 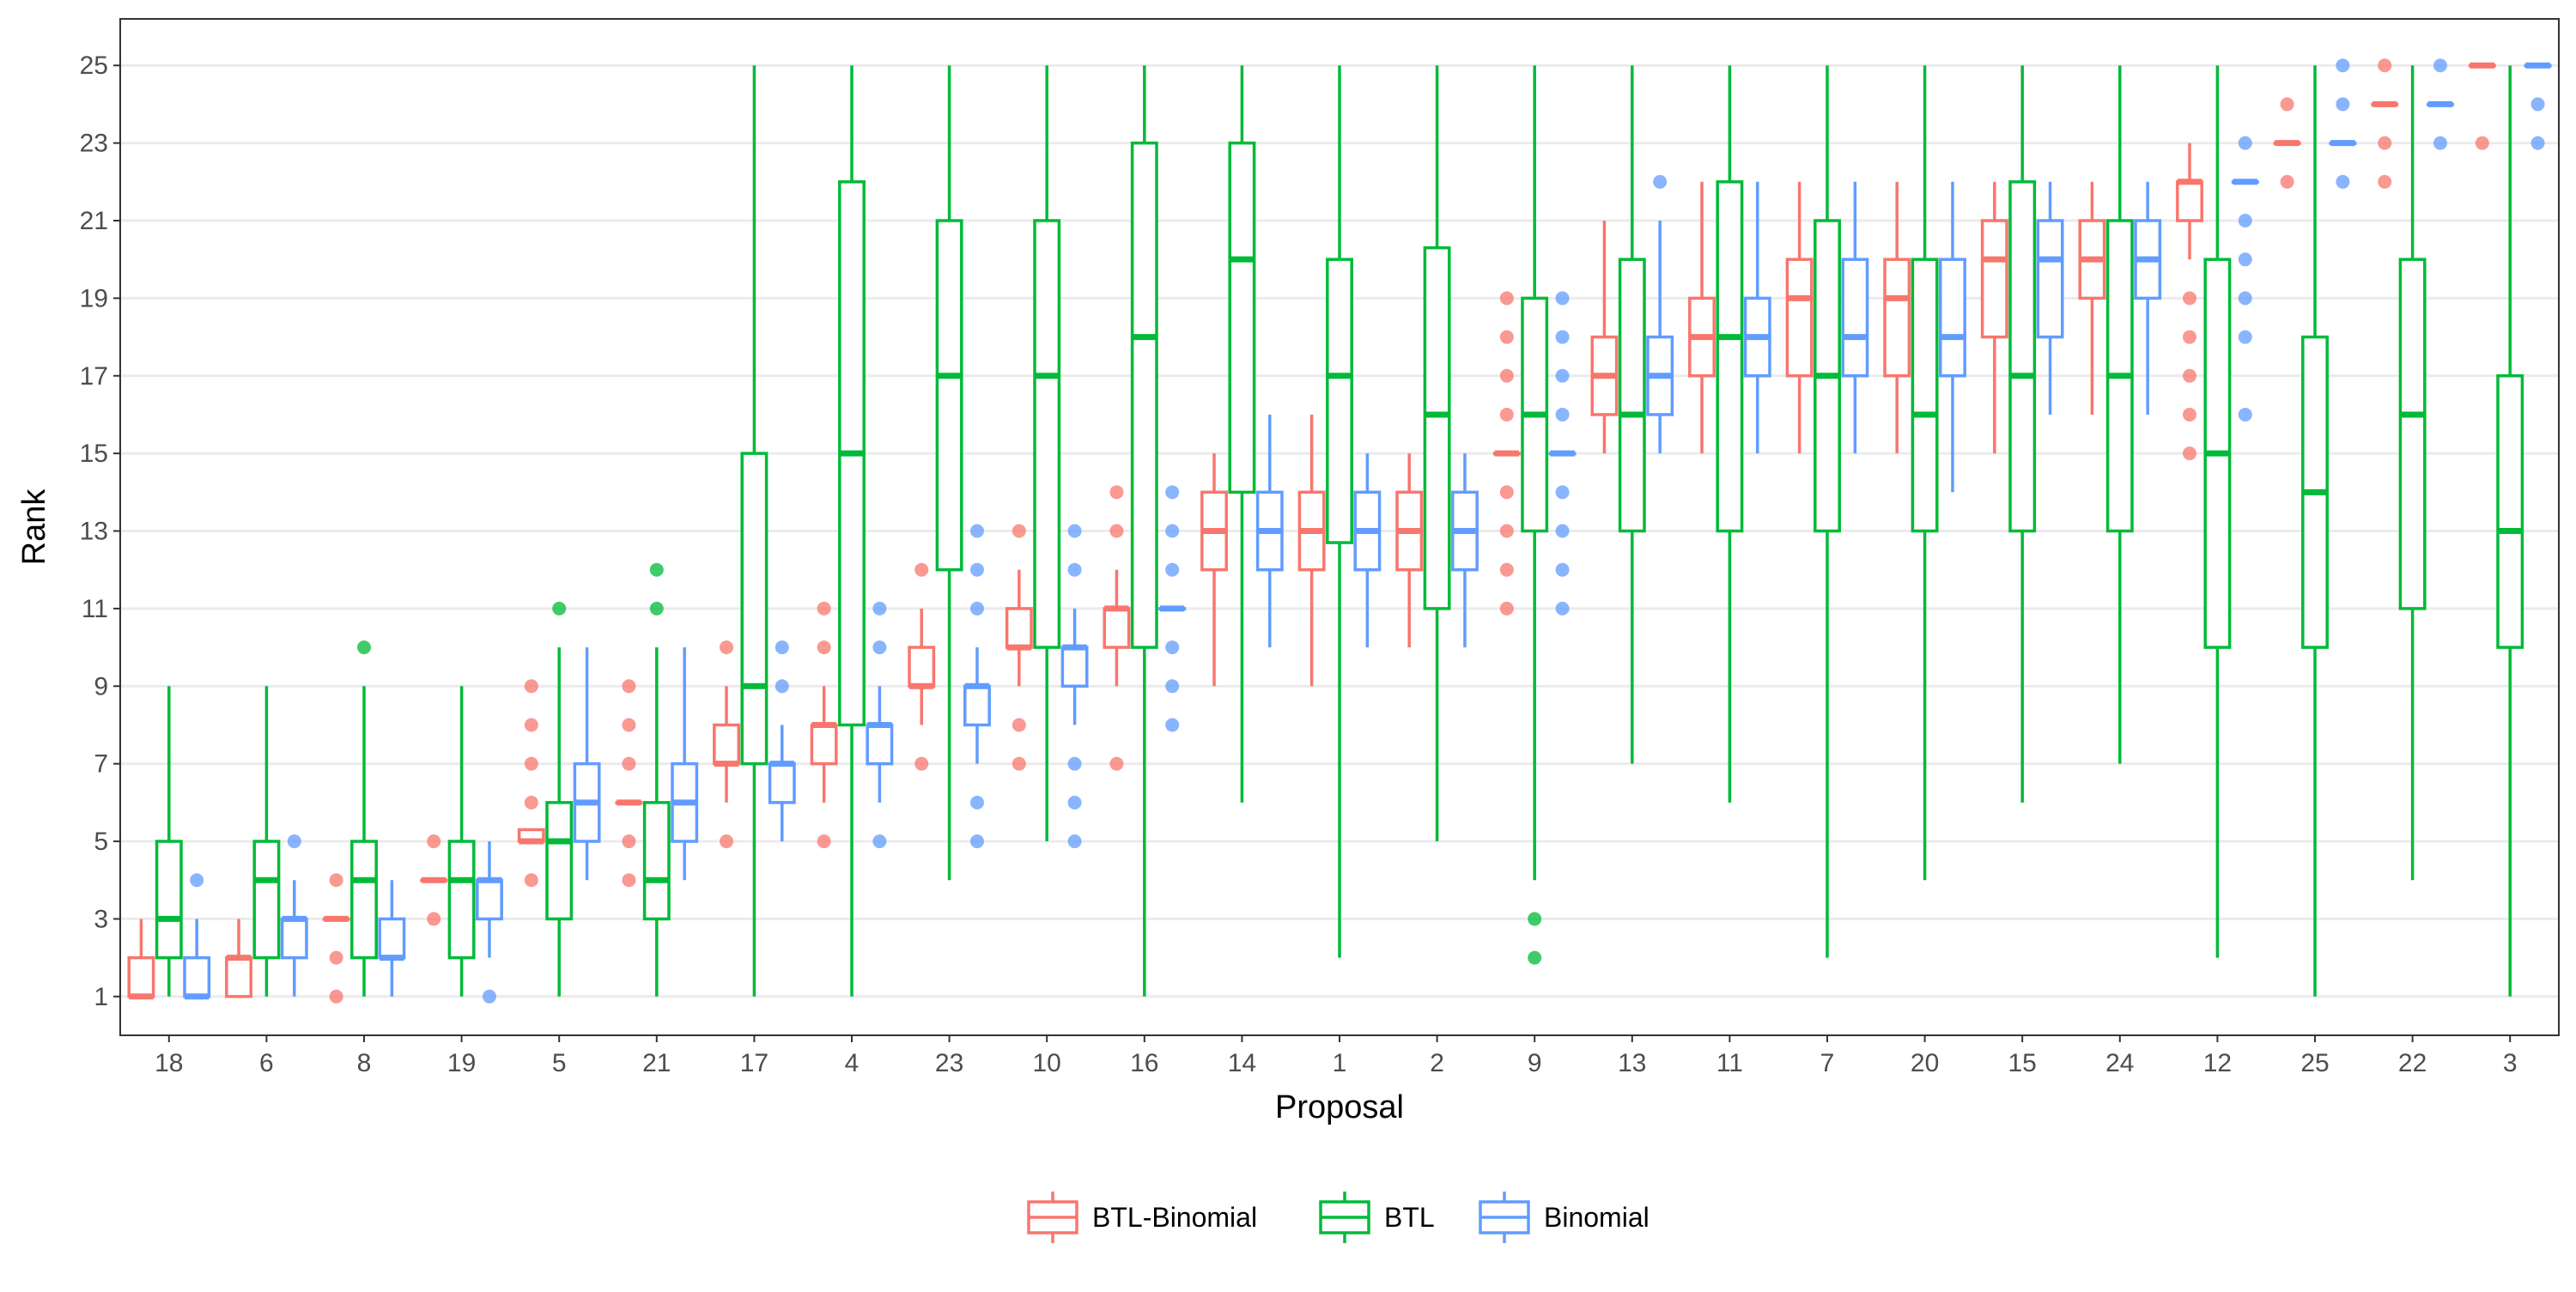 I want to click on x-axis-title: Proposal, so click(x=1339, y=1107).